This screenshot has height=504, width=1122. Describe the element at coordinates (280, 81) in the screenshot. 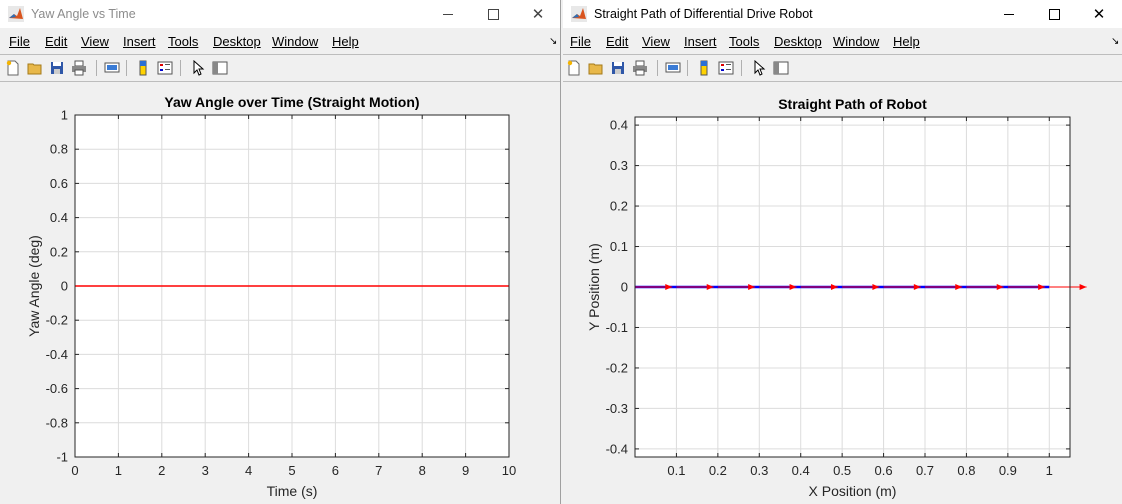

I see `toolbar-bottom-separator` at that location.